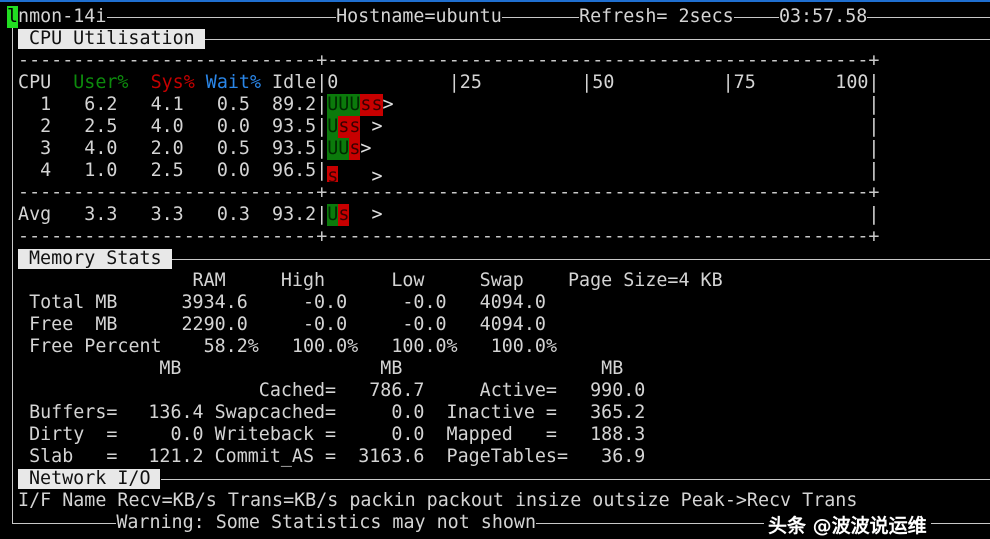 The height and width of the screenshot is (539, 990). What do you see at coordinates (95, 259) in the screenshot?
I see `memory-stats-title: Memory Stats` at bounding box center [95, 259].